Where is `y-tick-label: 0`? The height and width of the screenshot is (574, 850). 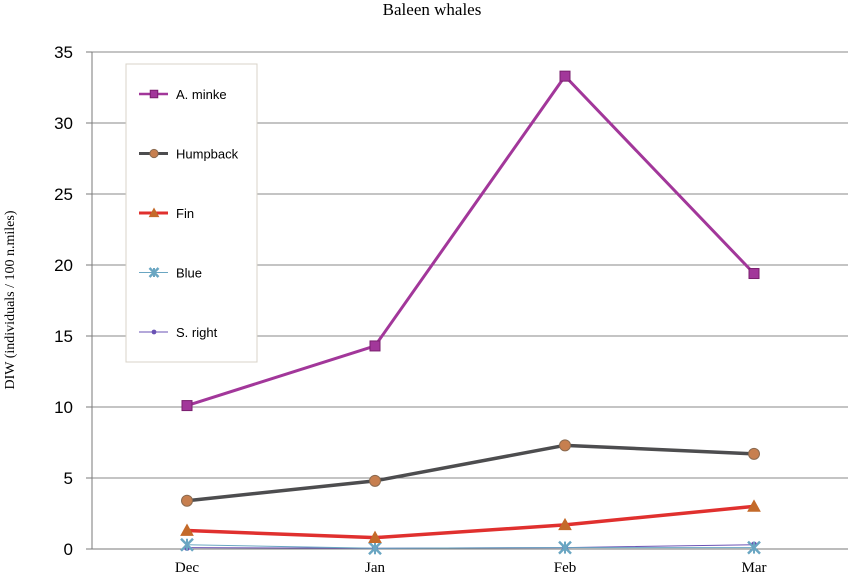
y-tick-label: 0 is located at coordinates (68, 549).